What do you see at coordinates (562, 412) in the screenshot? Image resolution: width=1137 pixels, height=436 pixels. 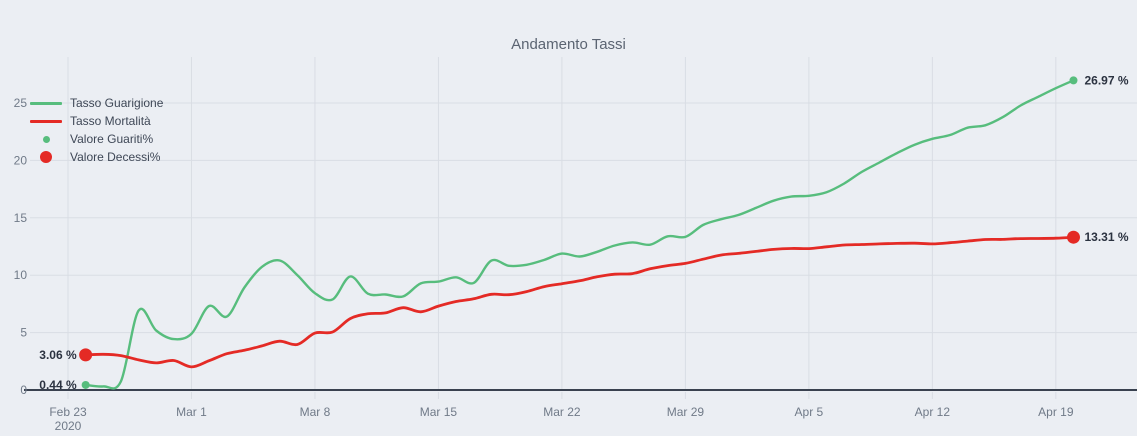 I see `x-tick-label: Mar 22` at bounding box center [562, 412].